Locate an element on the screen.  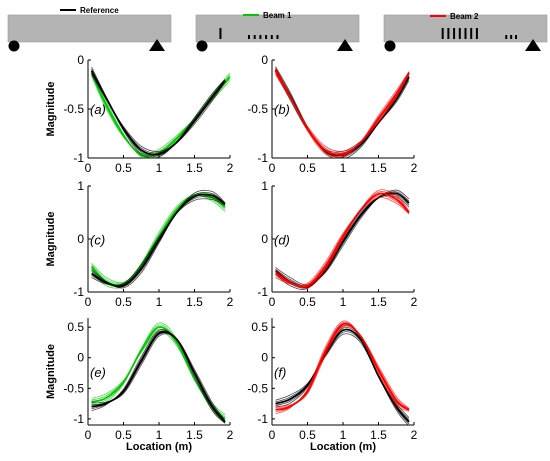
legend-label-2: Beam 1 is located at coordinates (277, 15).